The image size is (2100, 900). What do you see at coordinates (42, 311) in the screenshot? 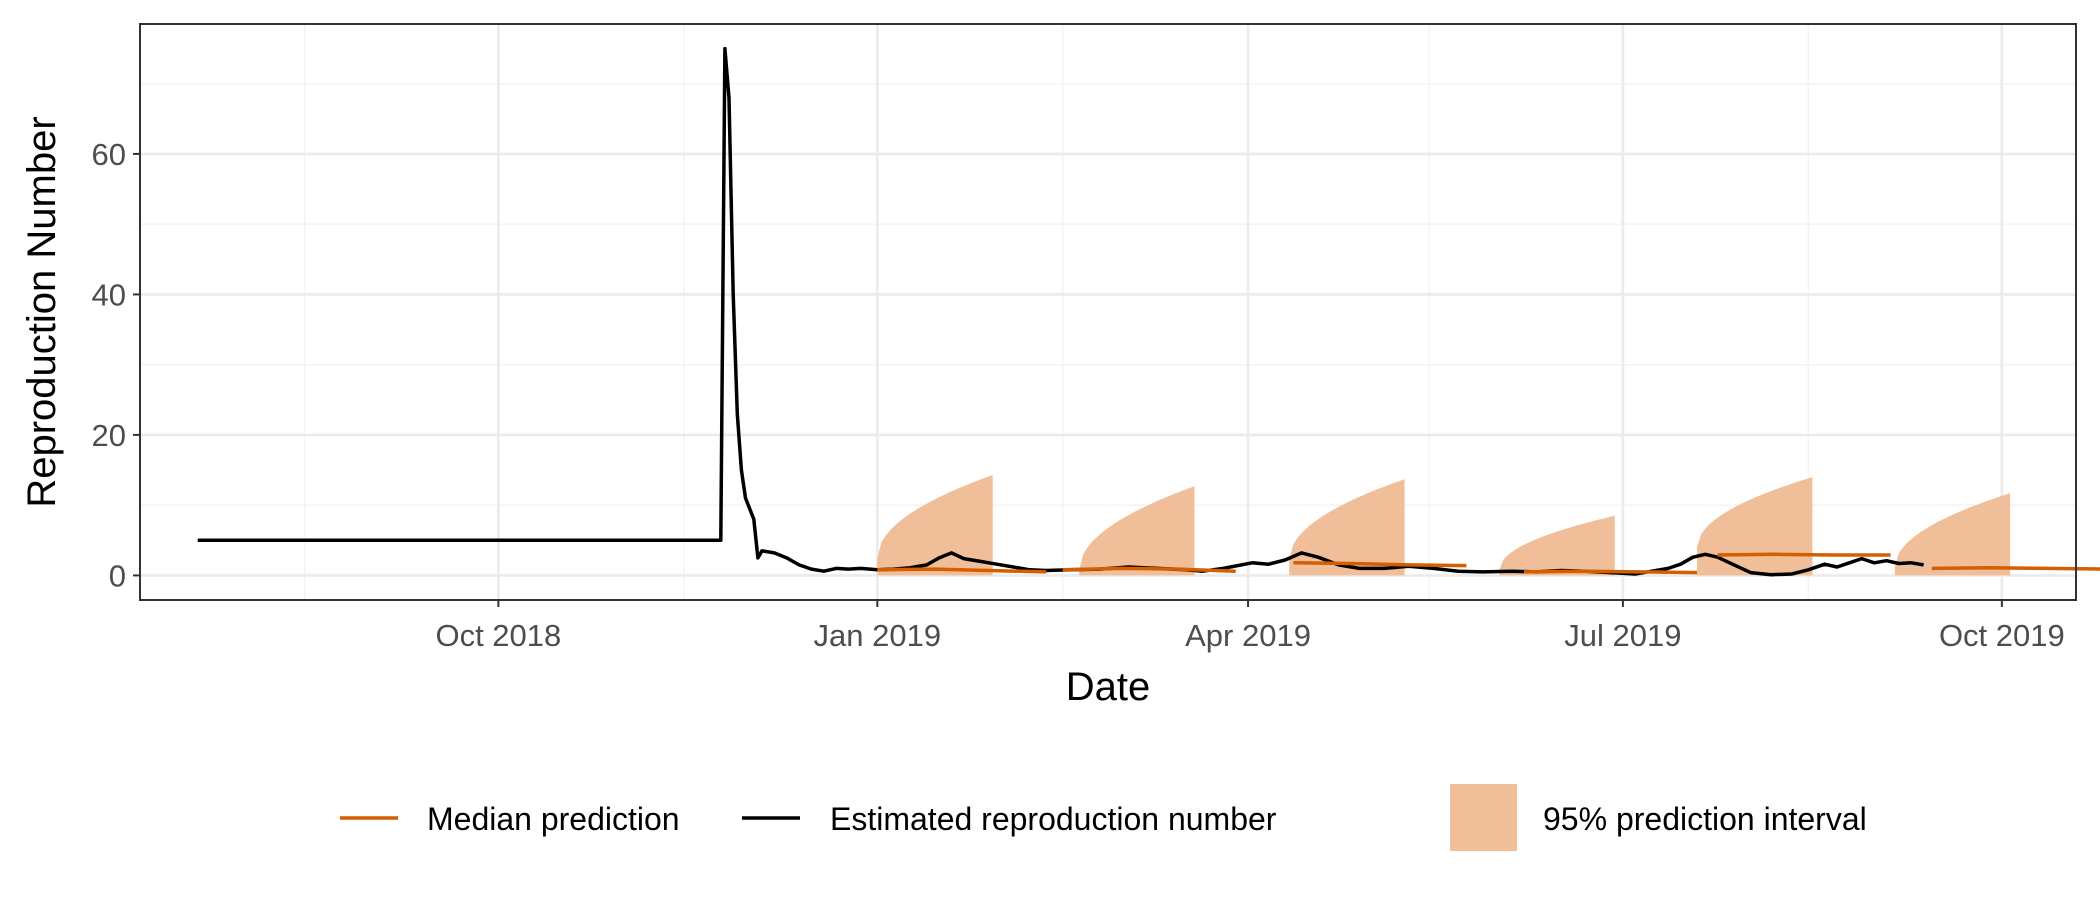
I see `y-axis-title: Reproduction Number` at bounding box center [42, 311].